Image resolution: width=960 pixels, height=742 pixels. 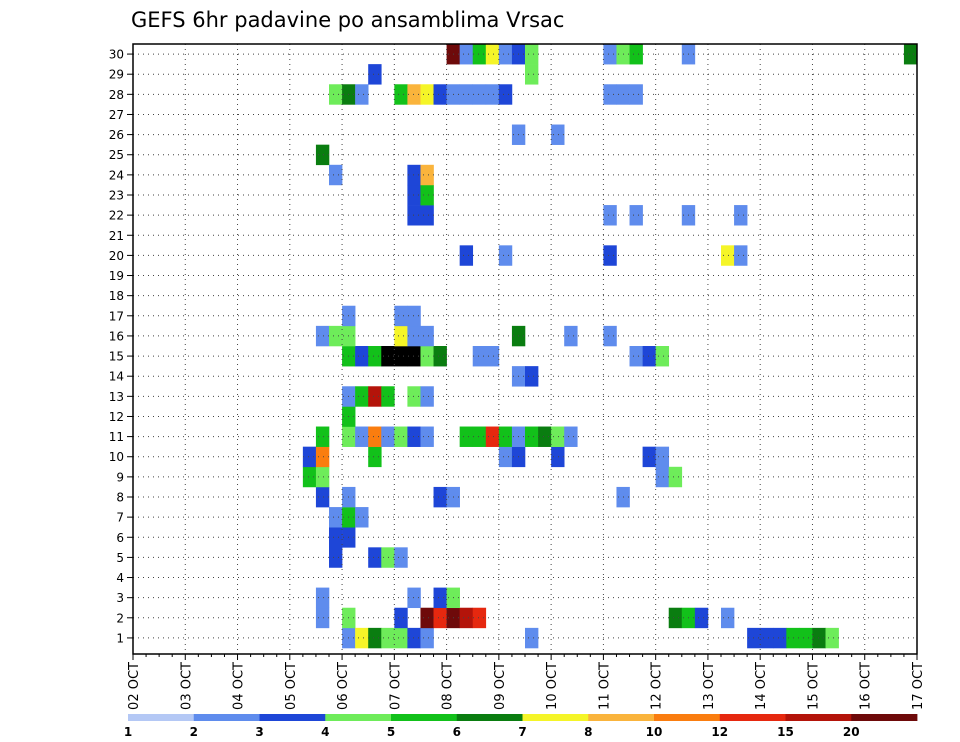 What do you see at coordinates (128, 732) in the screenshot?
I see `colorbar-label: 1` at bounding box center [128, 732].